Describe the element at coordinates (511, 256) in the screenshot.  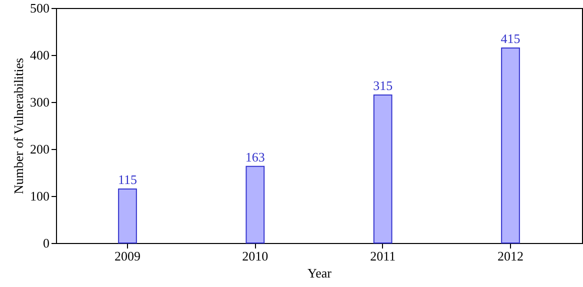
I see `x-tick-label: 2012` at that location.